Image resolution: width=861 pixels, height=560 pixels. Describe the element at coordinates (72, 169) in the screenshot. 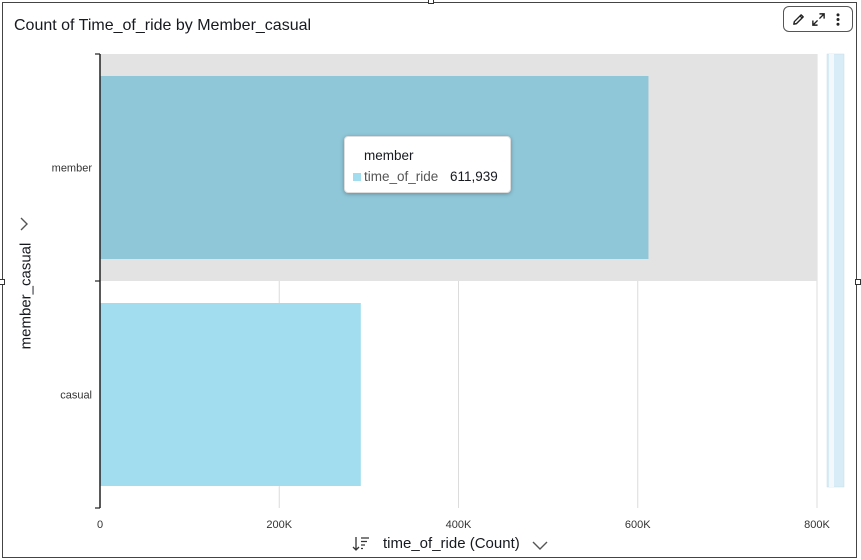

I see `y-tick-label: member` at that location.